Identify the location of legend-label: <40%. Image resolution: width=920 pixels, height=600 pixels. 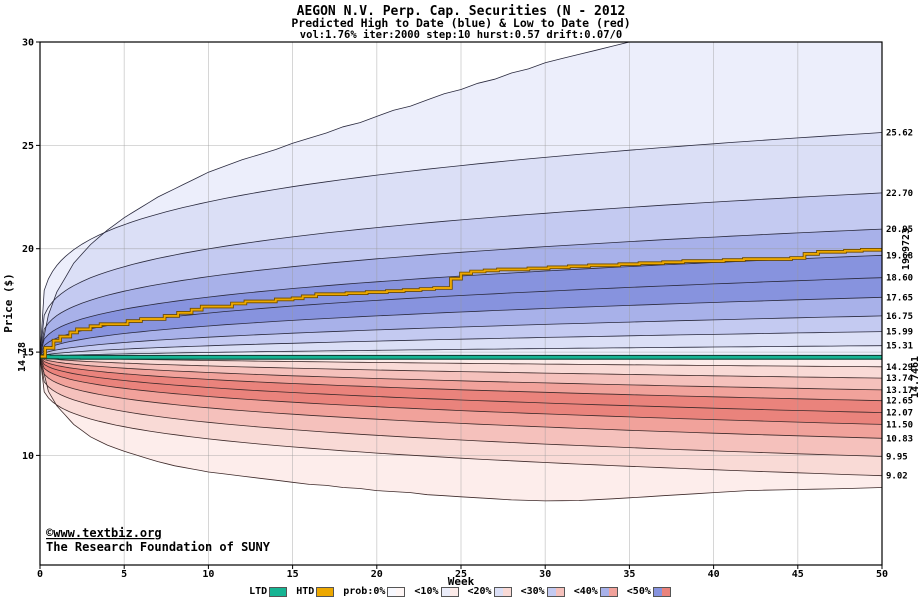
(585, 591).